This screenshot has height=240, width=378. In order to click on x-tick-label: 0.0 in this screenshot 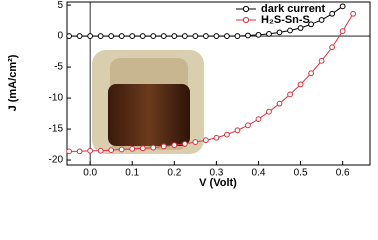, I will do `click(90, 173)`.